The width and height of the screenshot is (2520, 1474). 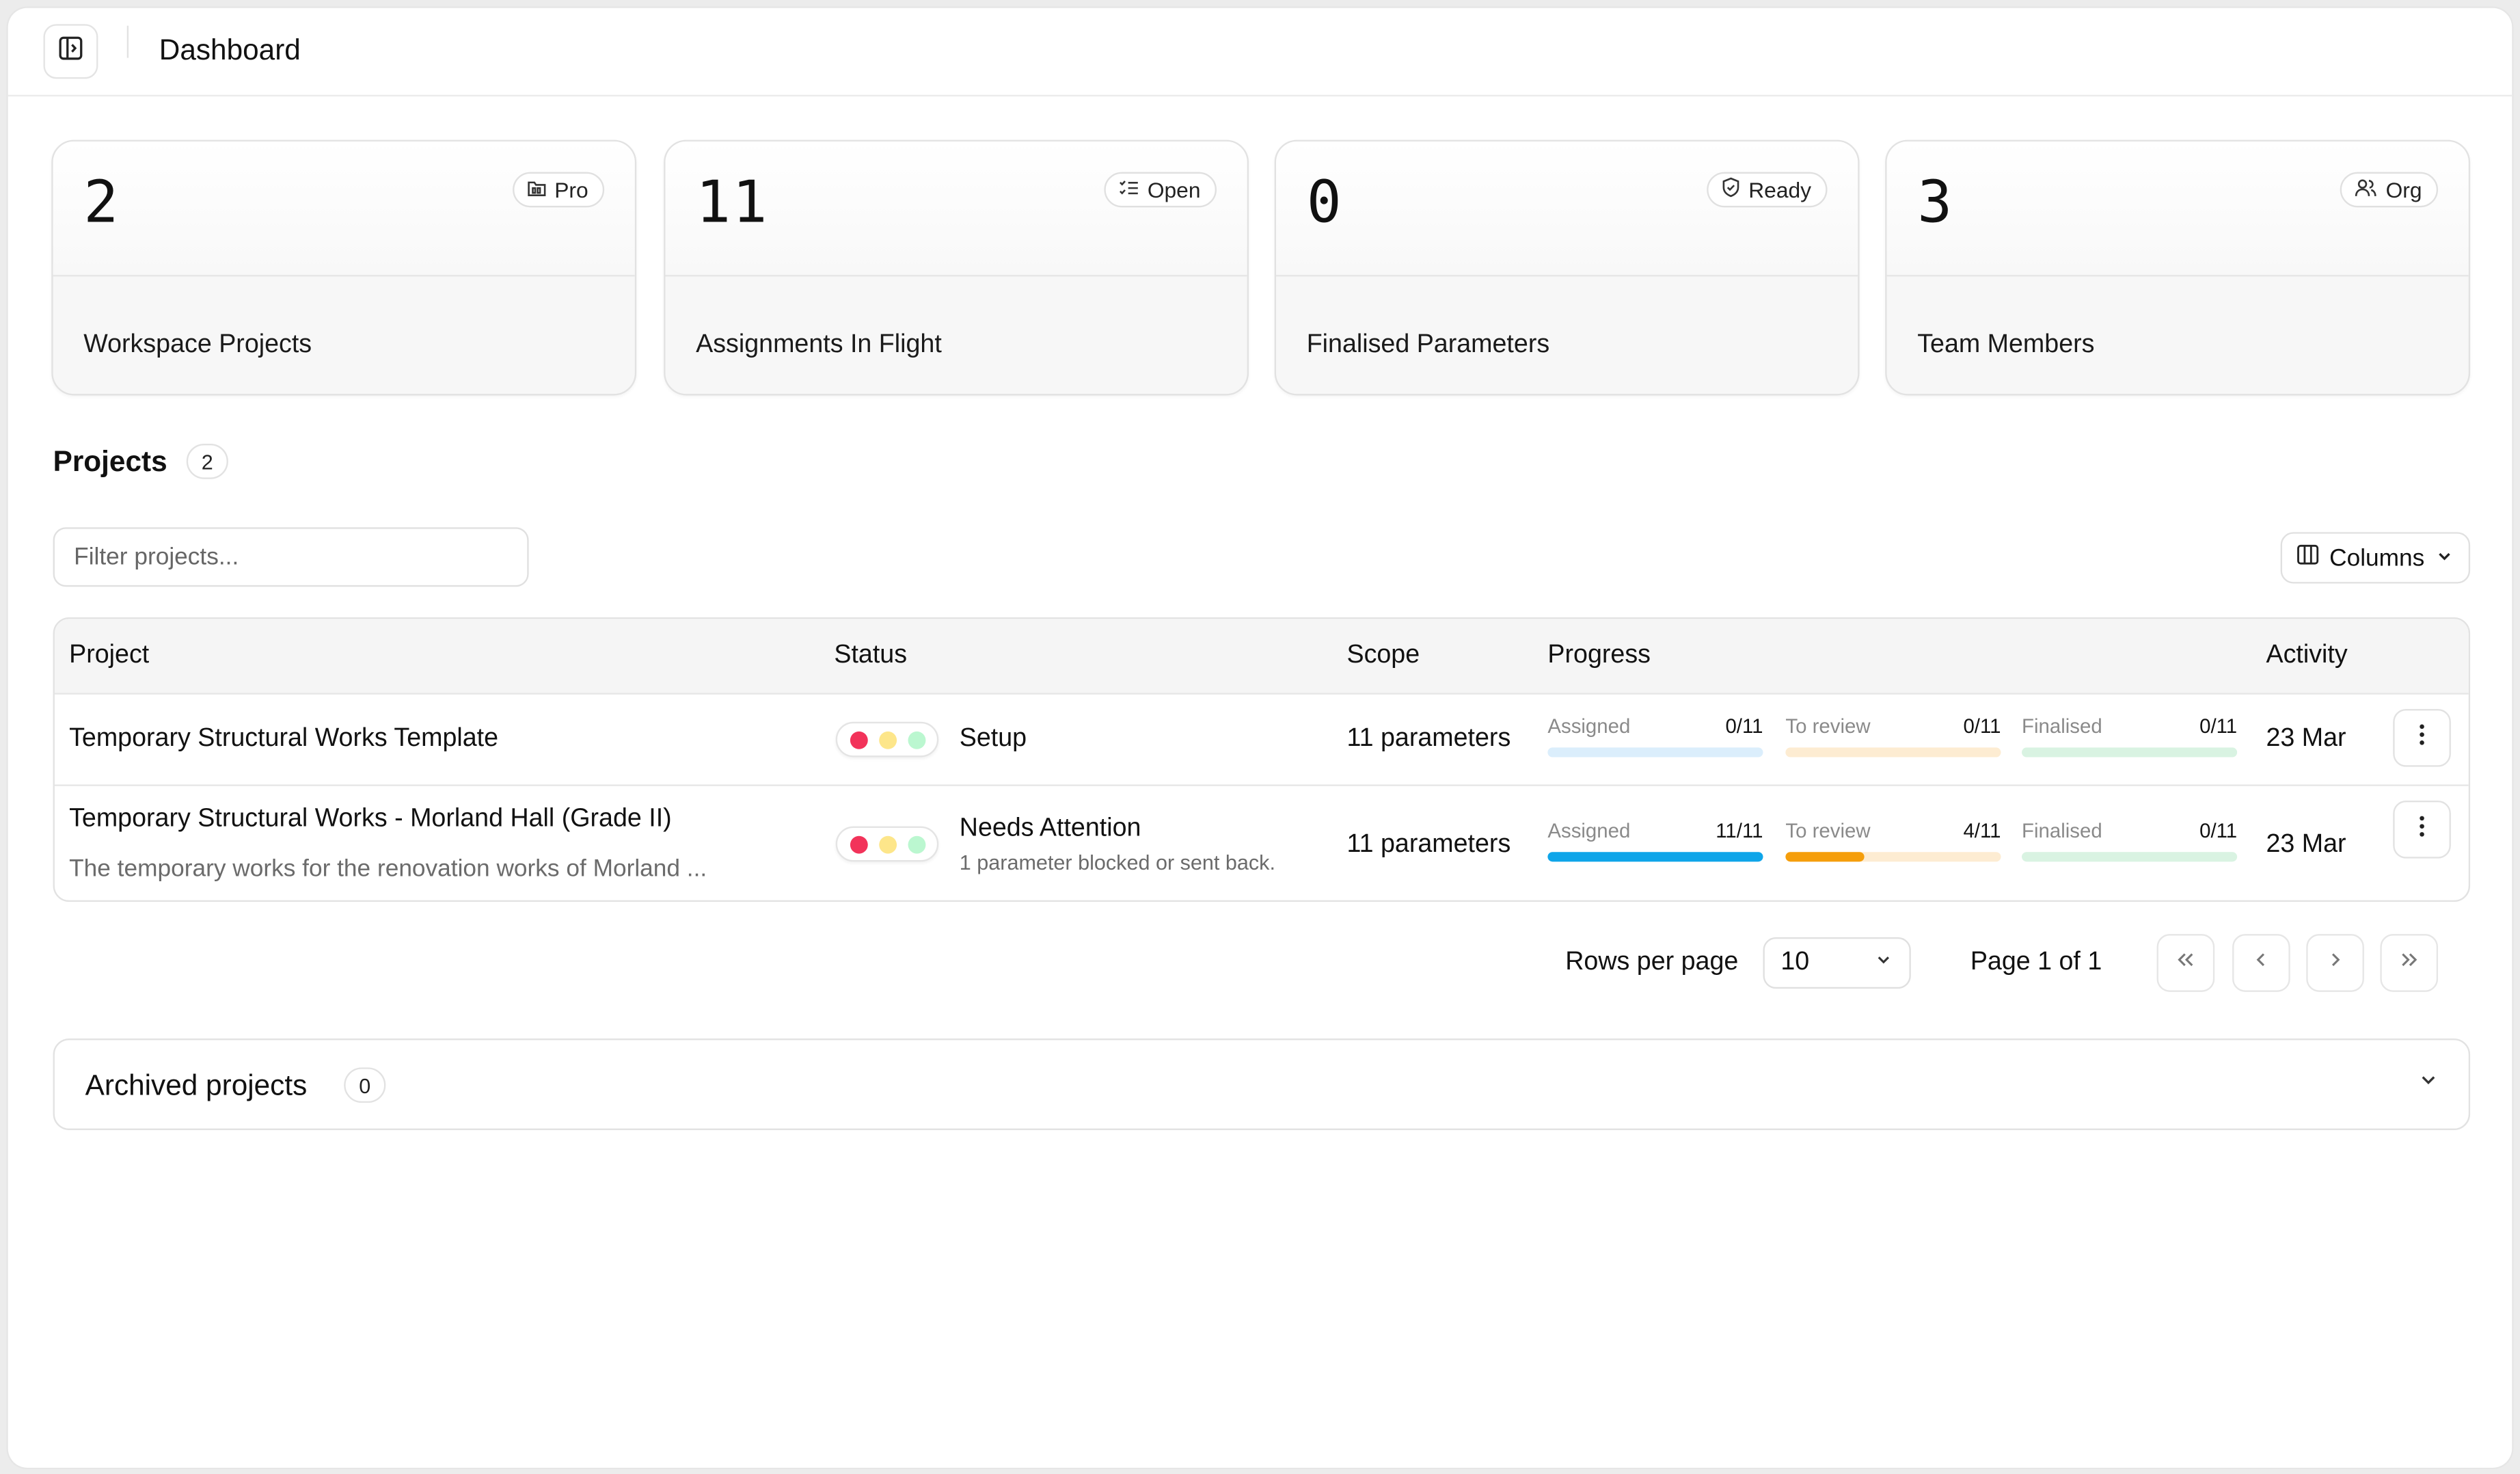 What do you see at coordinates (1260, 52) in the screenshot?
I see `top-bar: Dashboard` at bounding box center [1260, 52].